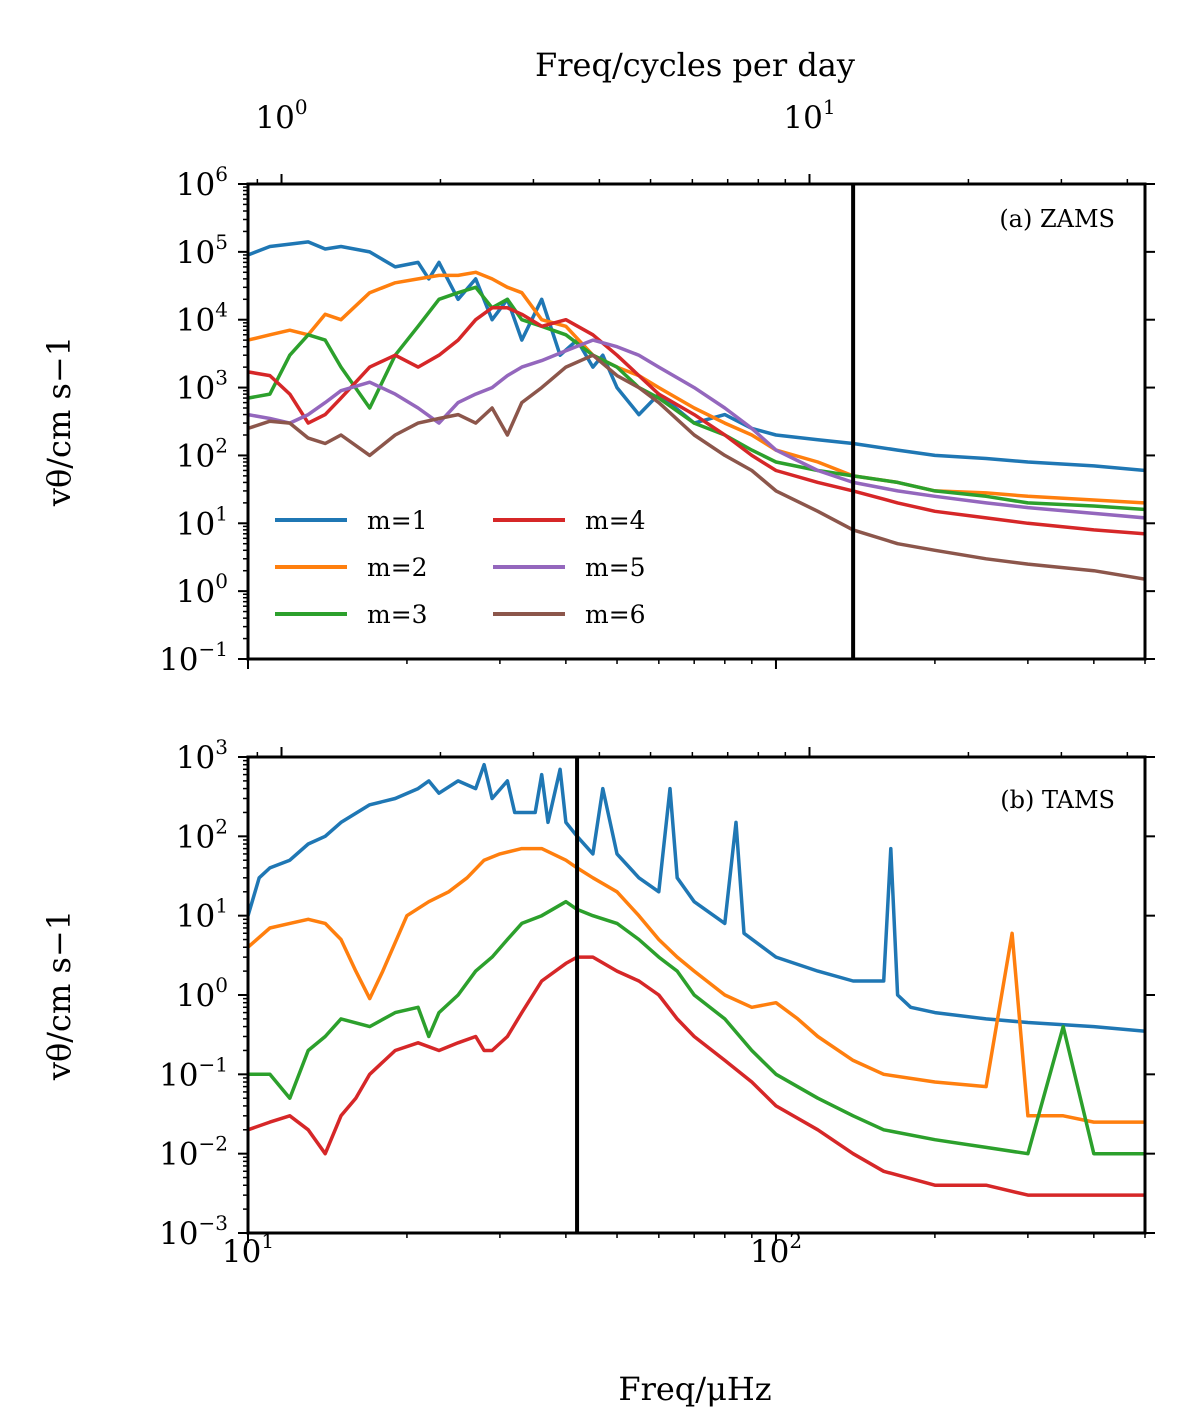  What do you see at coordinates (202, 250) in the screenshot?
I see `y-tick-label: 10⁵` at bounding box center [202, 250].